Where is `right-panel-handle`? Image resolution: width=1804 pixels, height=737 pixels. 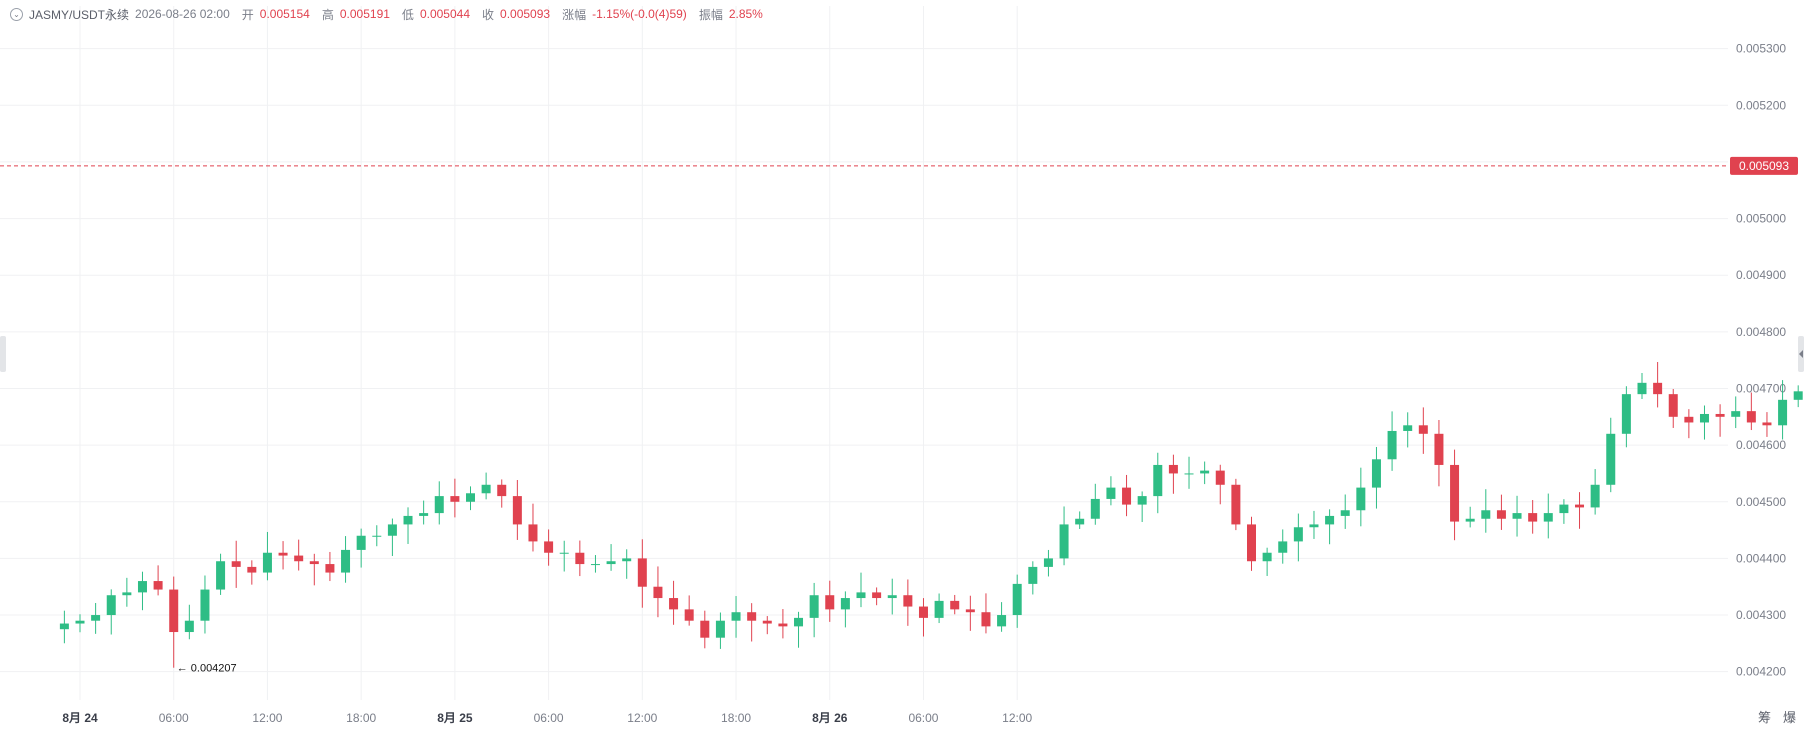
right-panel-handle is located at coordinates (1801, 354).